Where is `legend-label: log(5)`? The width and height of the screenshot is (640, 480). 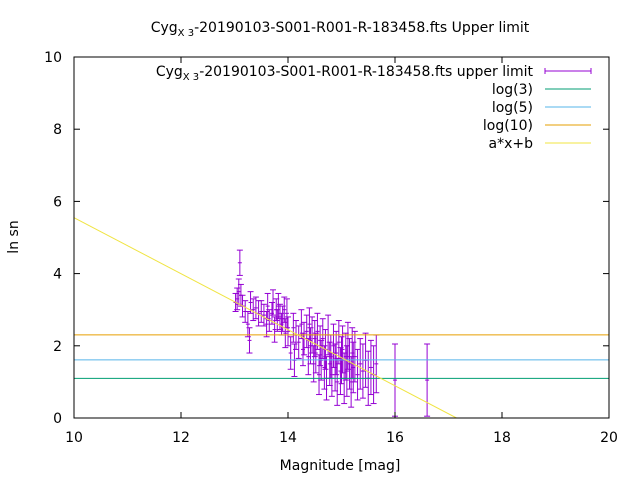
legend-label: log(5) is located at coordinates (512, 108).